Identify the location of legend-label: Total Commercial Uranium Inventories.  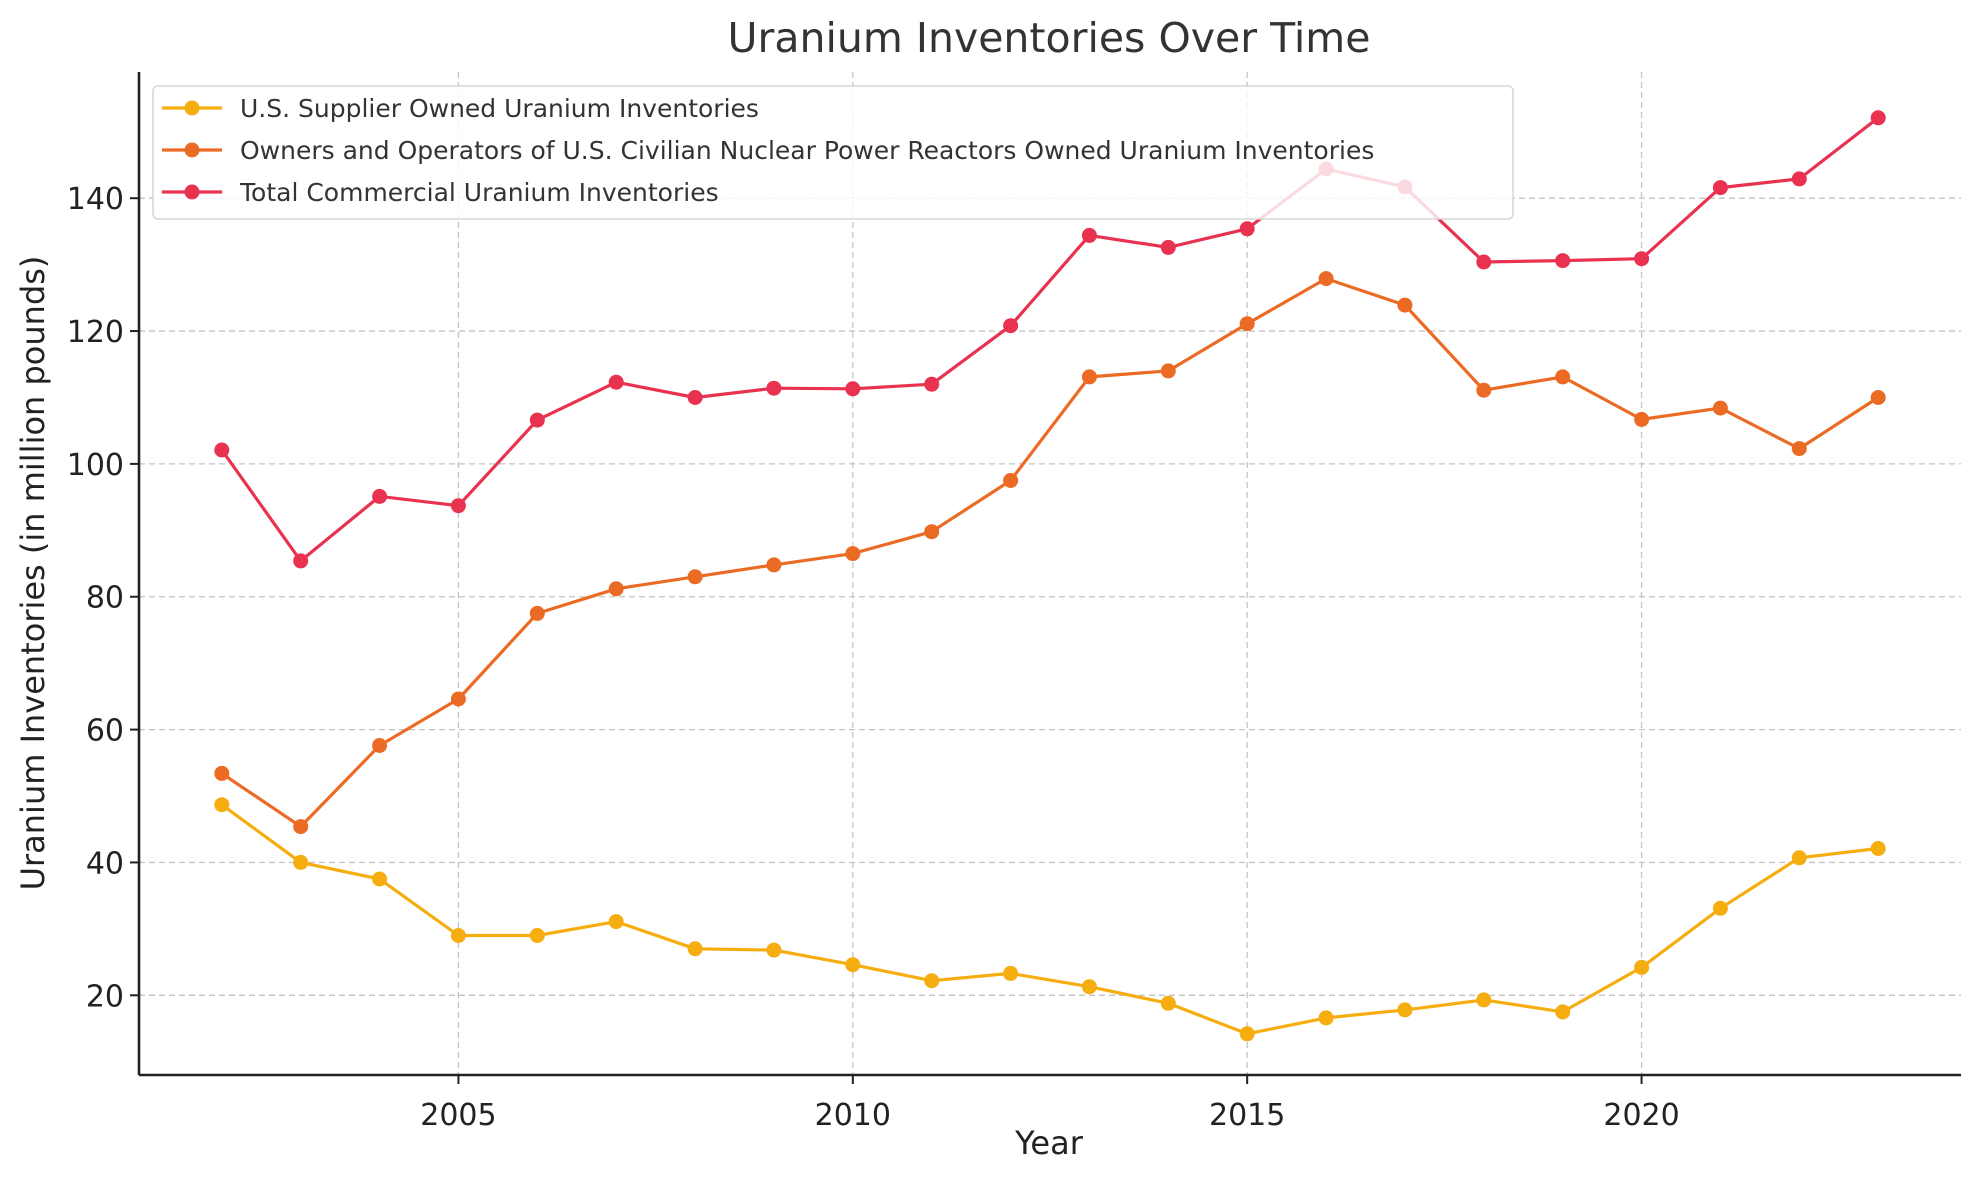
(479, 192).